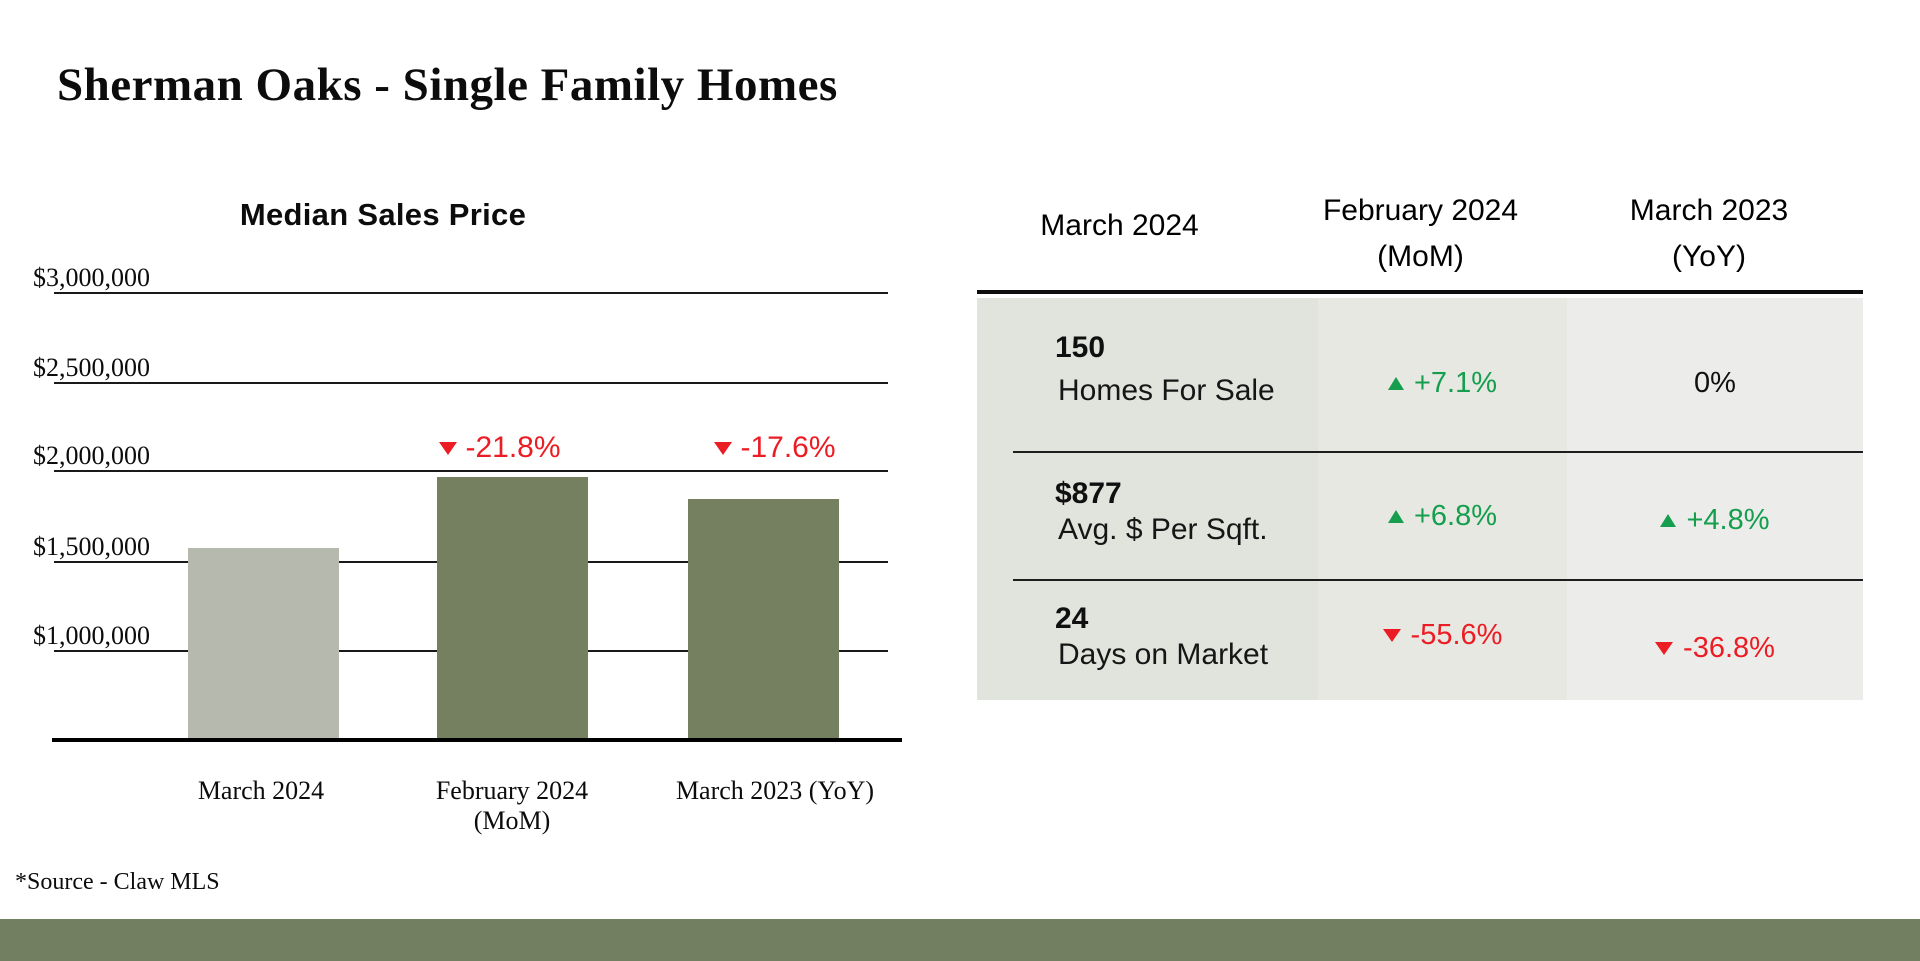 This screenshot has width=1920, height=961. I want to click on metric-label: Homes For Sale, so click(1166, 390).